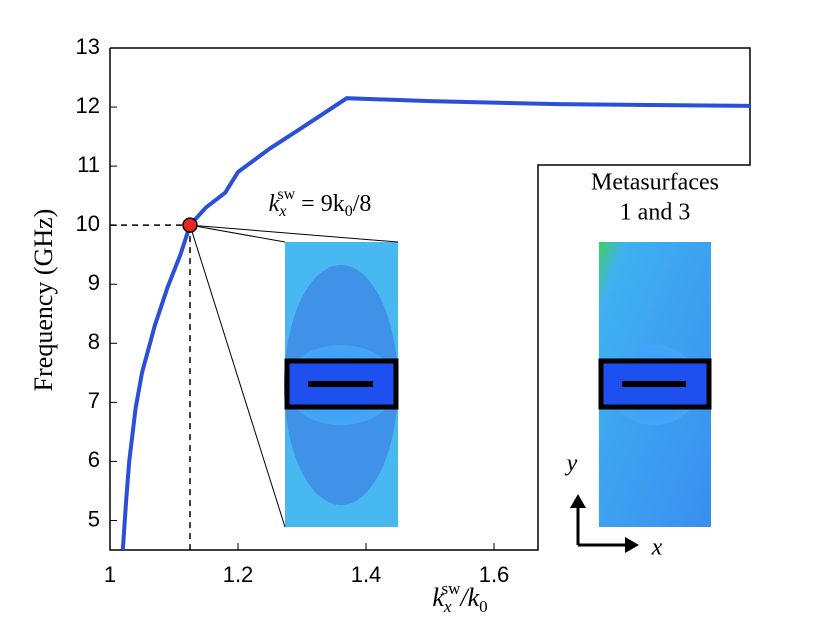  What do you see at coordinates (282, 211) in the screenshot?
I see `annotation-part: x` at bounding box center [282, 211].